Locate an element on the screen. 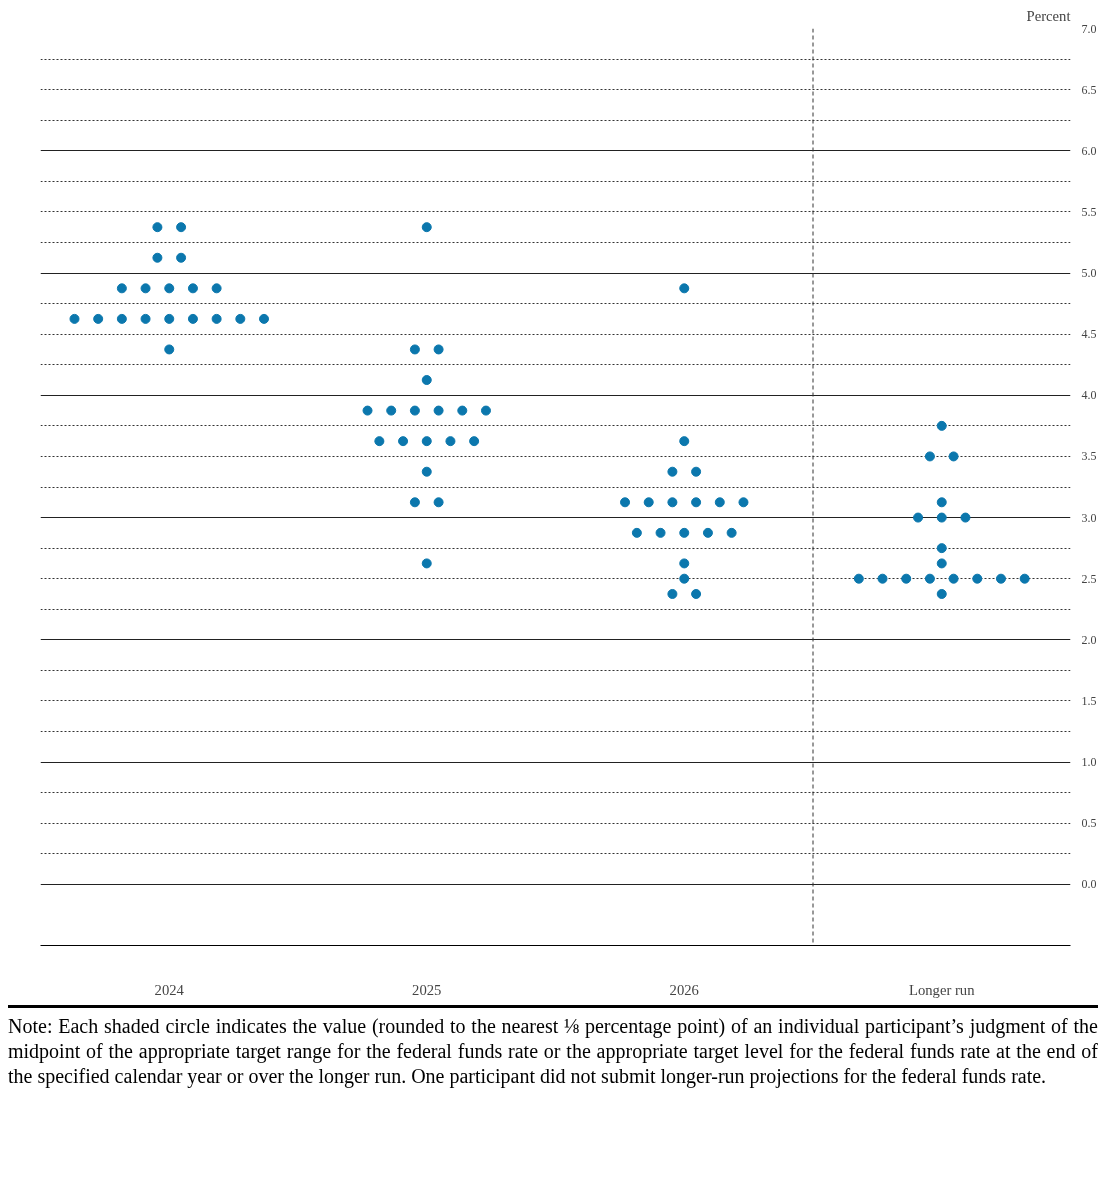 This screenshot has width=1120, height=1178. y-tick-label: 3.0 is located at coordinates (1089, 517).